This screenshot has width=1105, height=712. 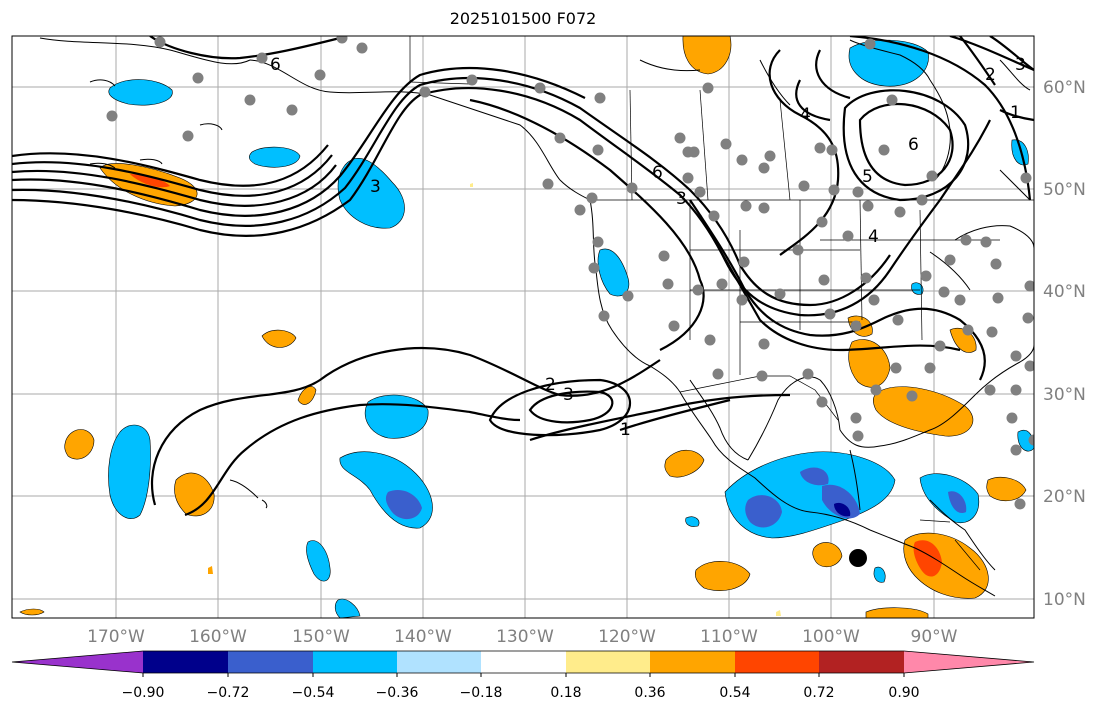 I want to click on lat-label: 50°N, so click(x=1064, y=190).